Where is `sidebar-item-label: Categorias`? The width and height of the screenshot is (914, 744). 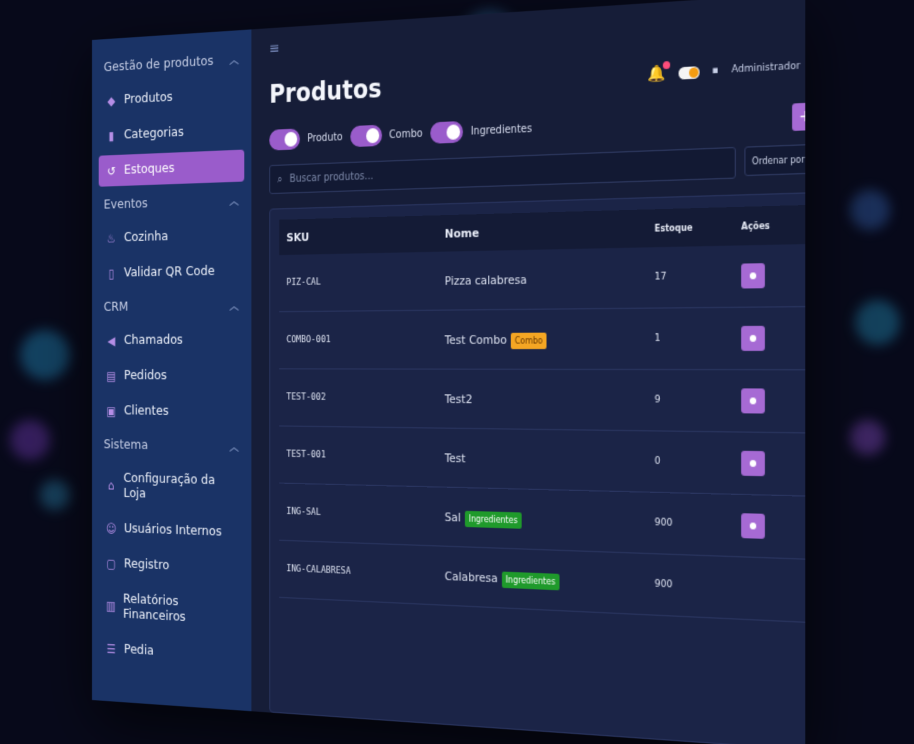 sidebar-item-label: Categorias is located at coordinates (153, 133).